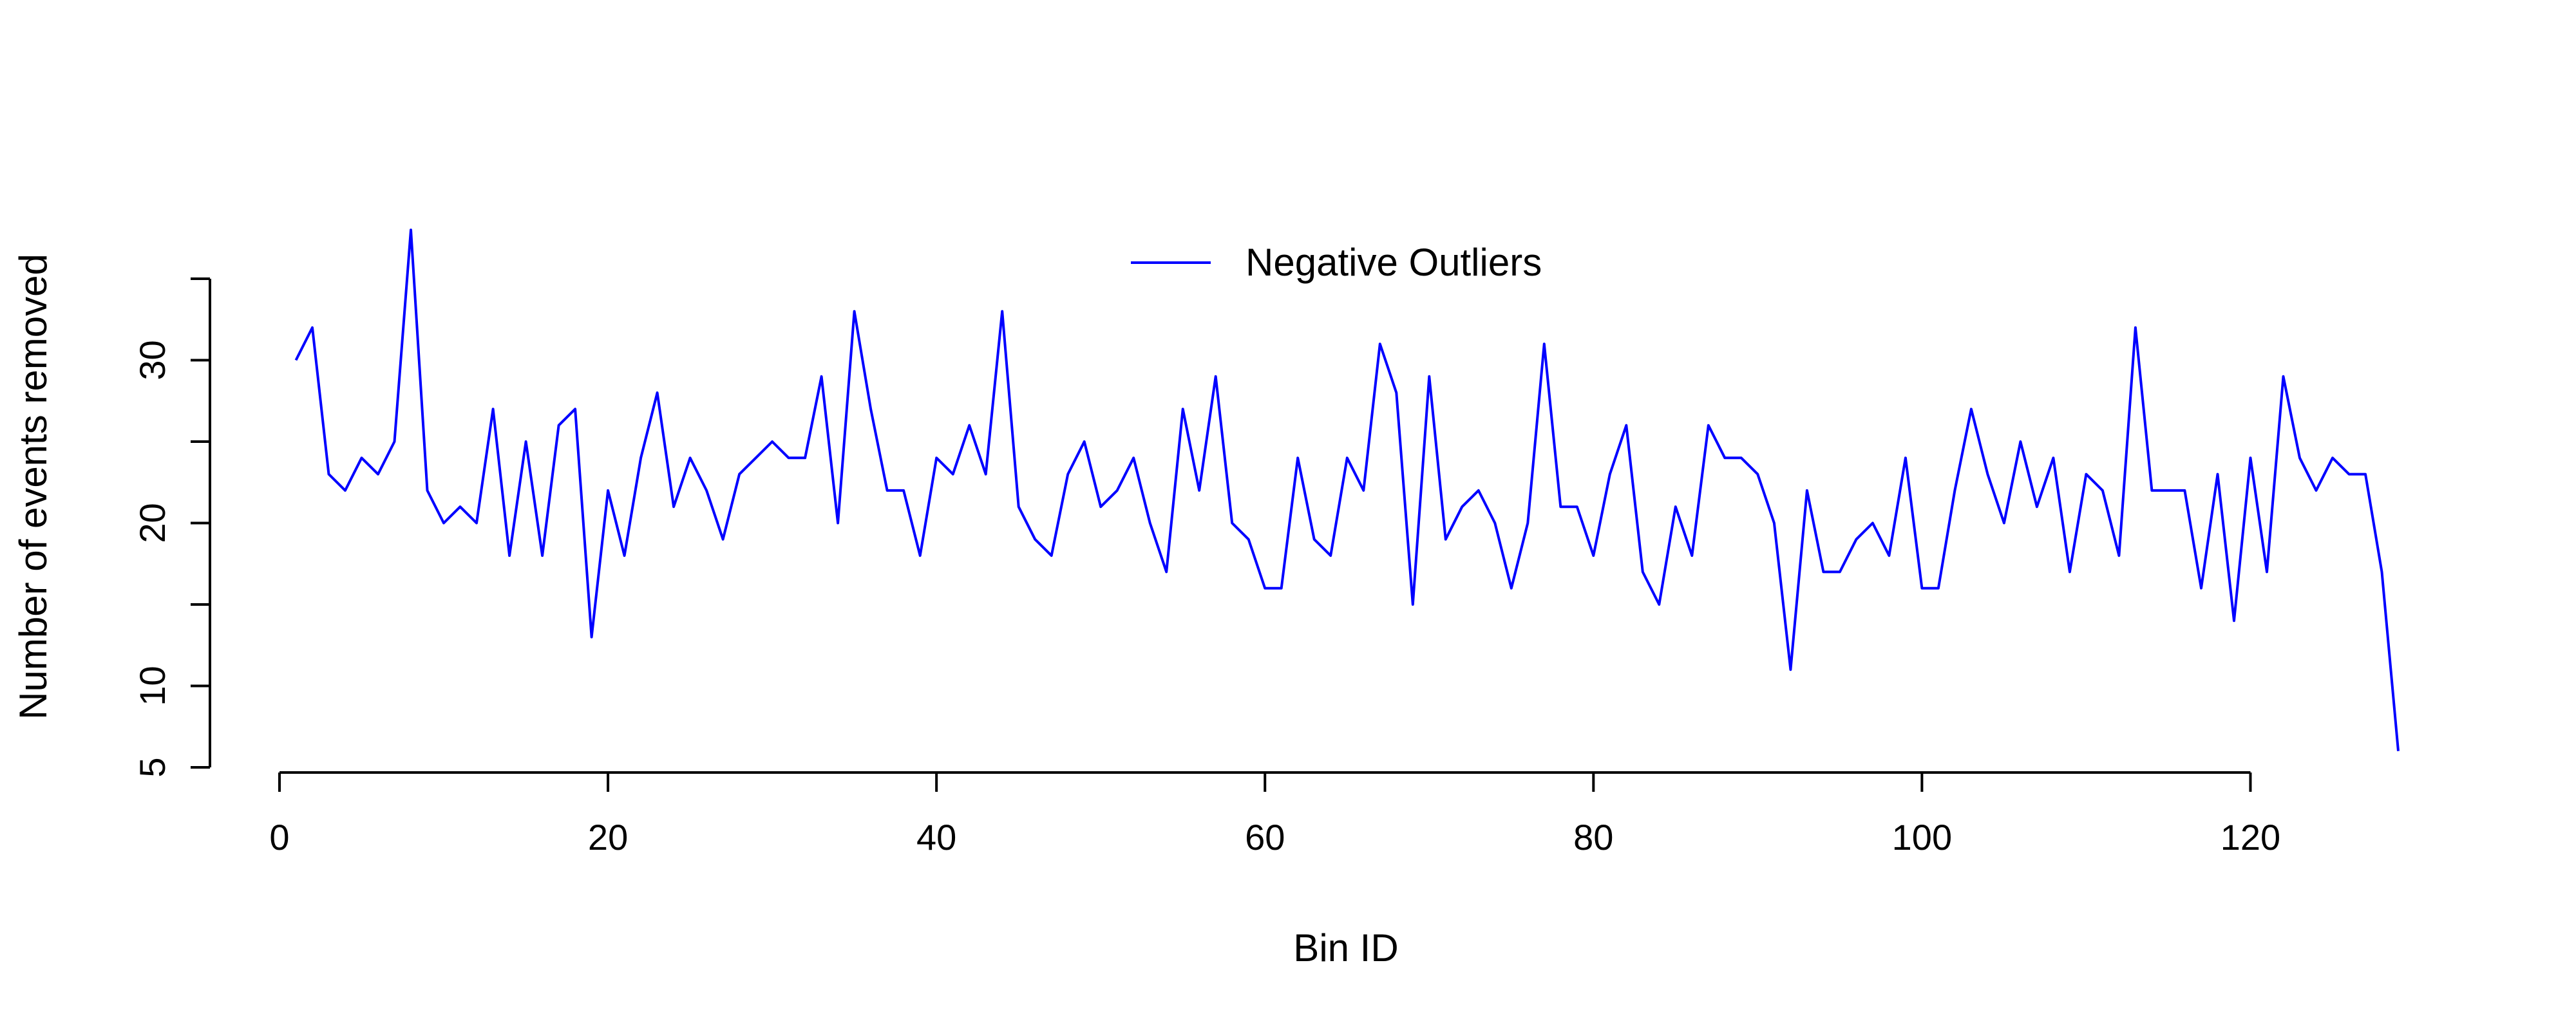  I want to click on x-axis-title: Bin ID, so click(1345, 948).